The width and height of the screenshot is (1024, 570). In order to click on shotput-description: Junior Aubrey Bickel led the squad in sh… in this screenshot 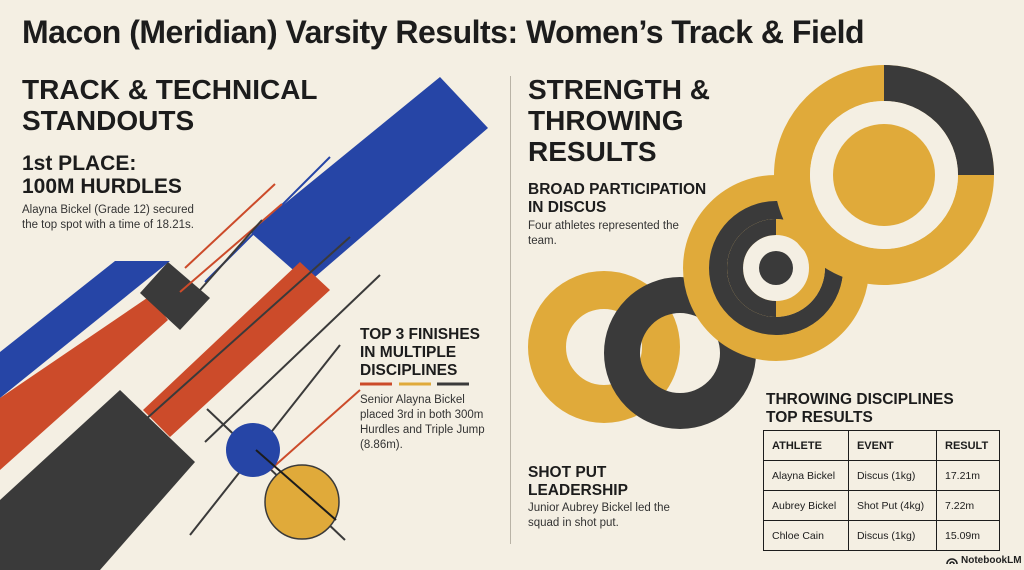, I will do `click(599, 516)`.